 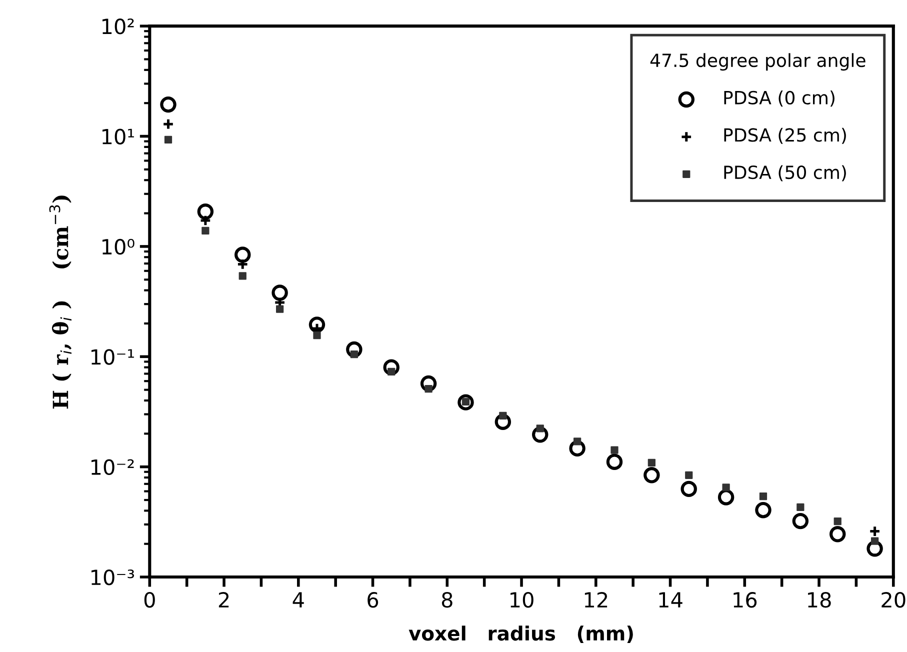 I want to click on x-tick-label: 16, so click(x=745, y=600).